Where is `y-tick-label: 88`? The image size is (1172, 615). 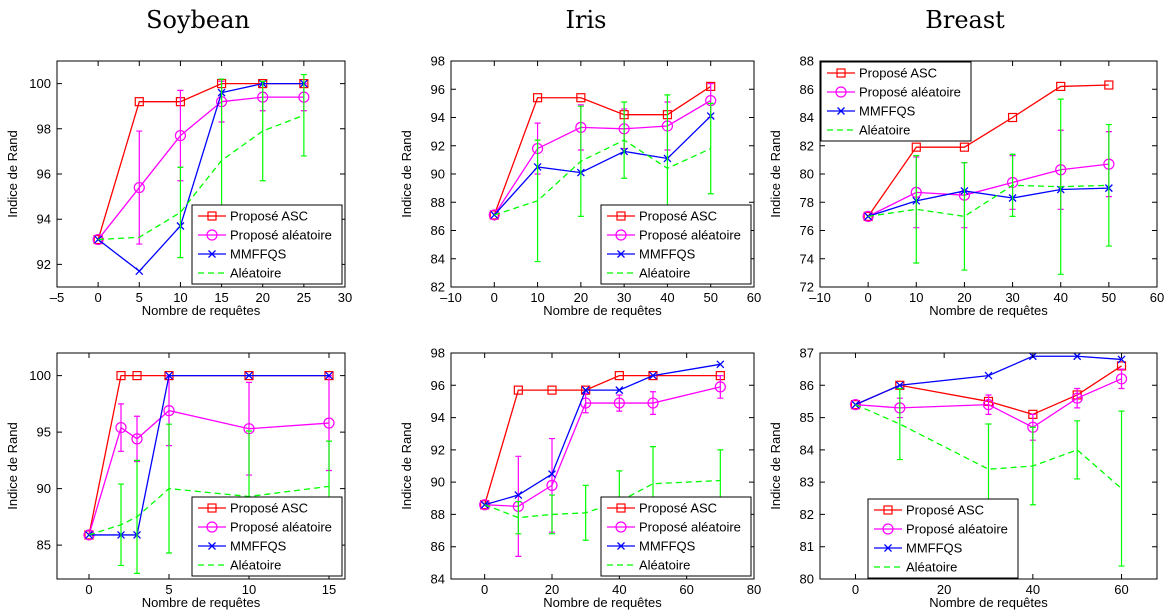
y-tick-label: 88 is located at coordinates (438, 202).